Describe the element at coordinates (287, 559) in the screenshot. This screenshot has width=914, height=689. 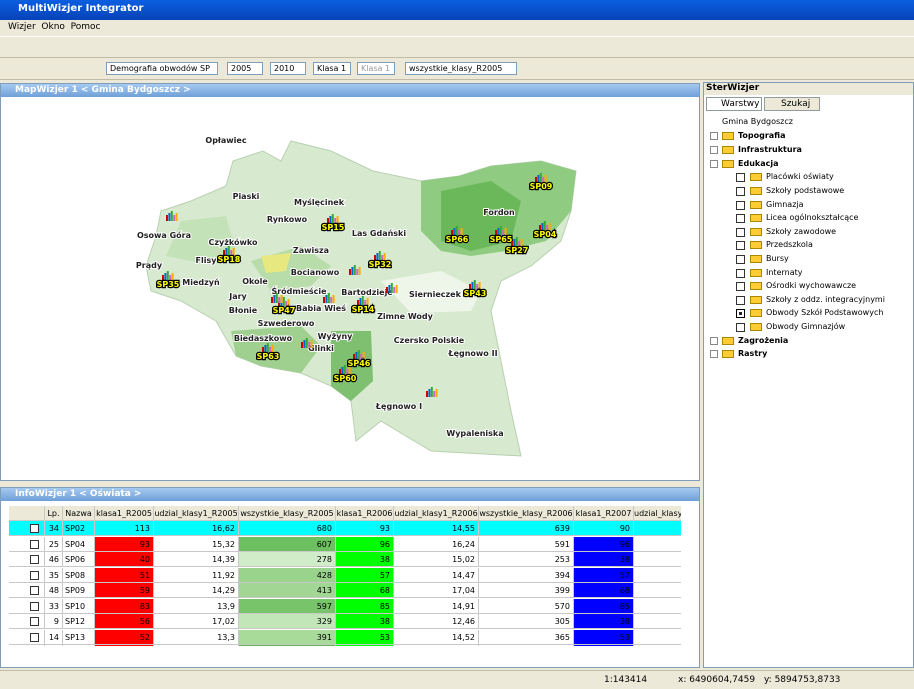
I see `table-cell: 278` at that location.